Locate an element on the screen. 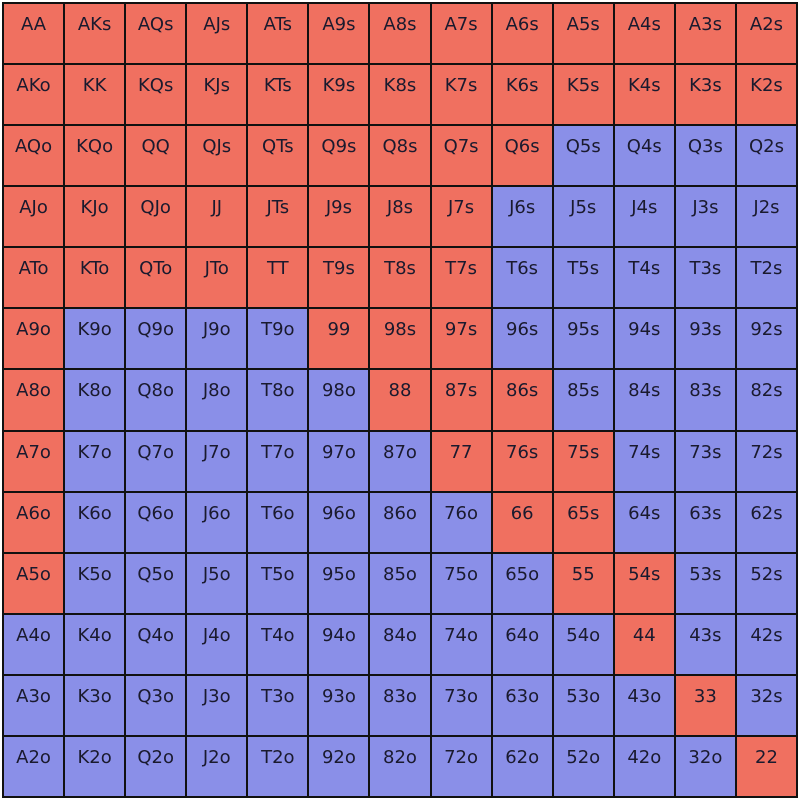 This screenshot has width=800, height=800. hand-cell: 84o is located at coordinates (400, 644).